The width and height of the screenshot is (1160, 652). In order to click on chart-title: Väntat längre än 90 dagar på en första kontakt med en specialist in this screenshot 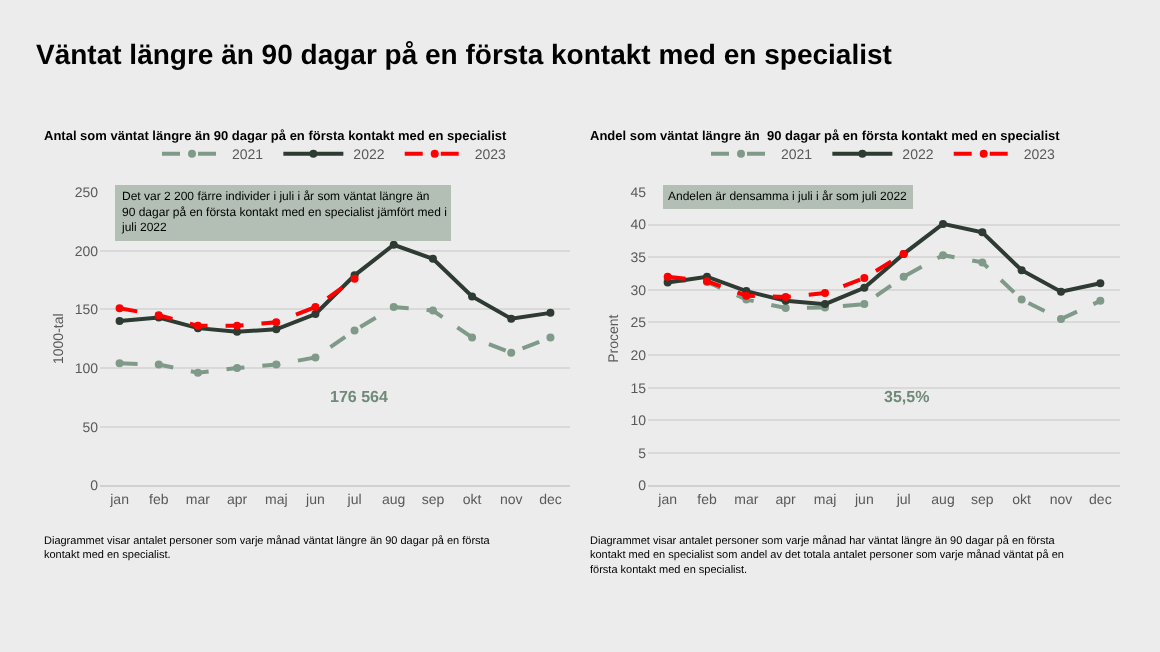, I will do `click(464, 53)`.